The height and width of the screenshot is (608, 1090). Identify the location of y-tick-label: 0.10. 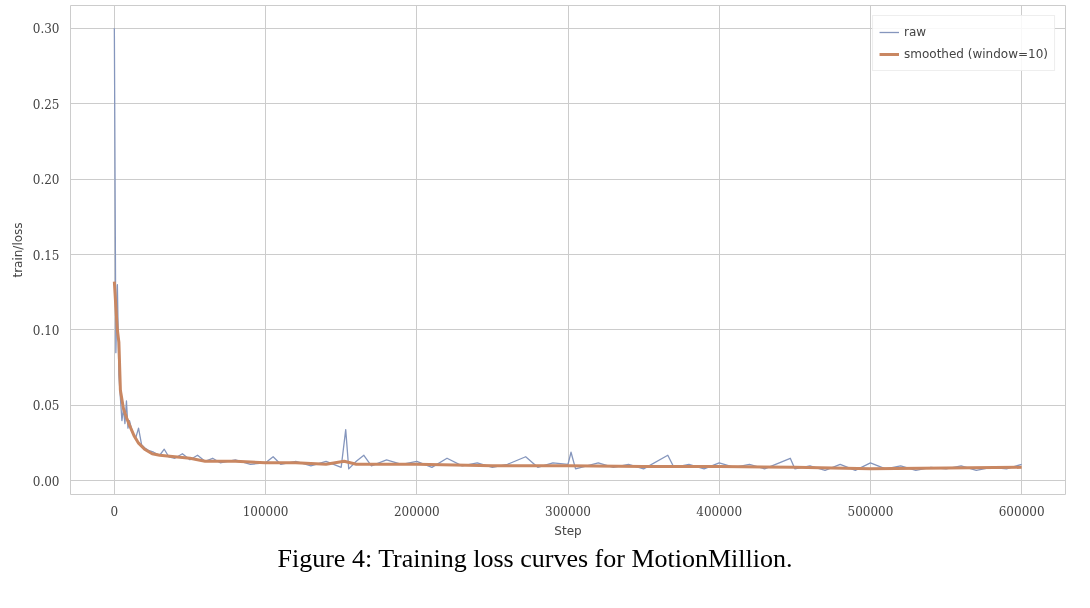
(46, 330).